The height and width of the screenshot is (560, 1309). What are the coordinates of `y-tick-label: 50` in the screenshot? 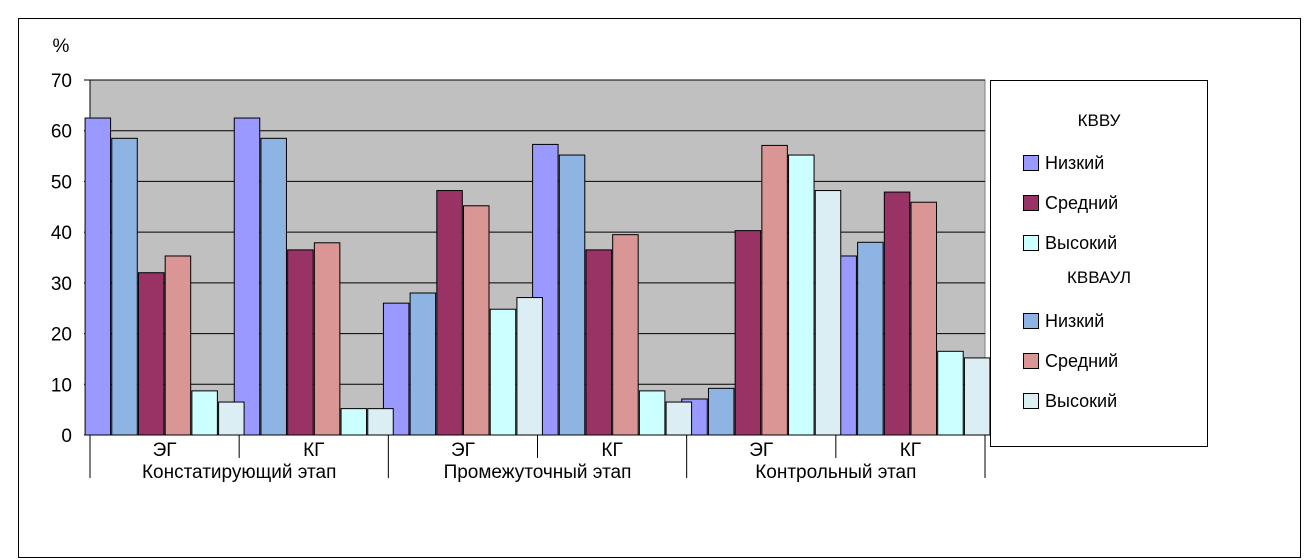 It's located at (61, 182).